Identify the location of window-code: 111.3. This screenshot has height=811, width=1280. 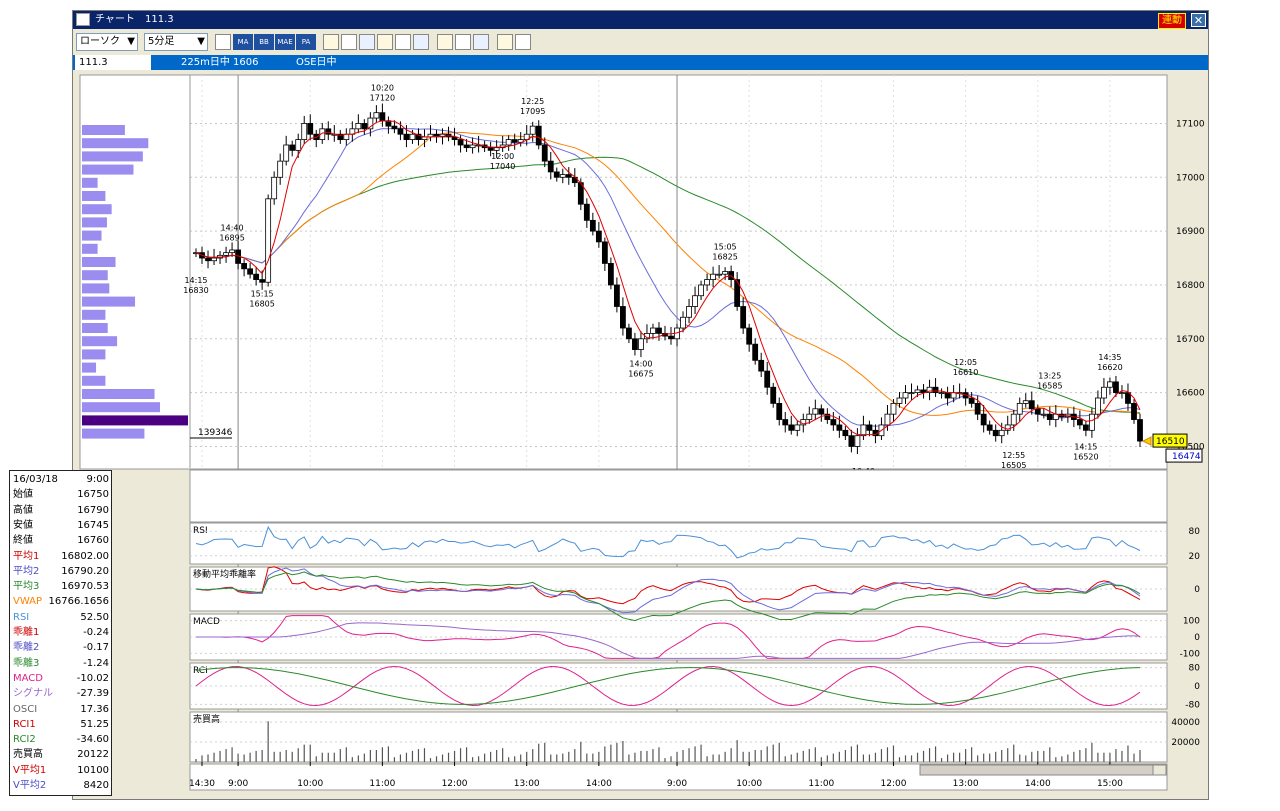
(159, 19).